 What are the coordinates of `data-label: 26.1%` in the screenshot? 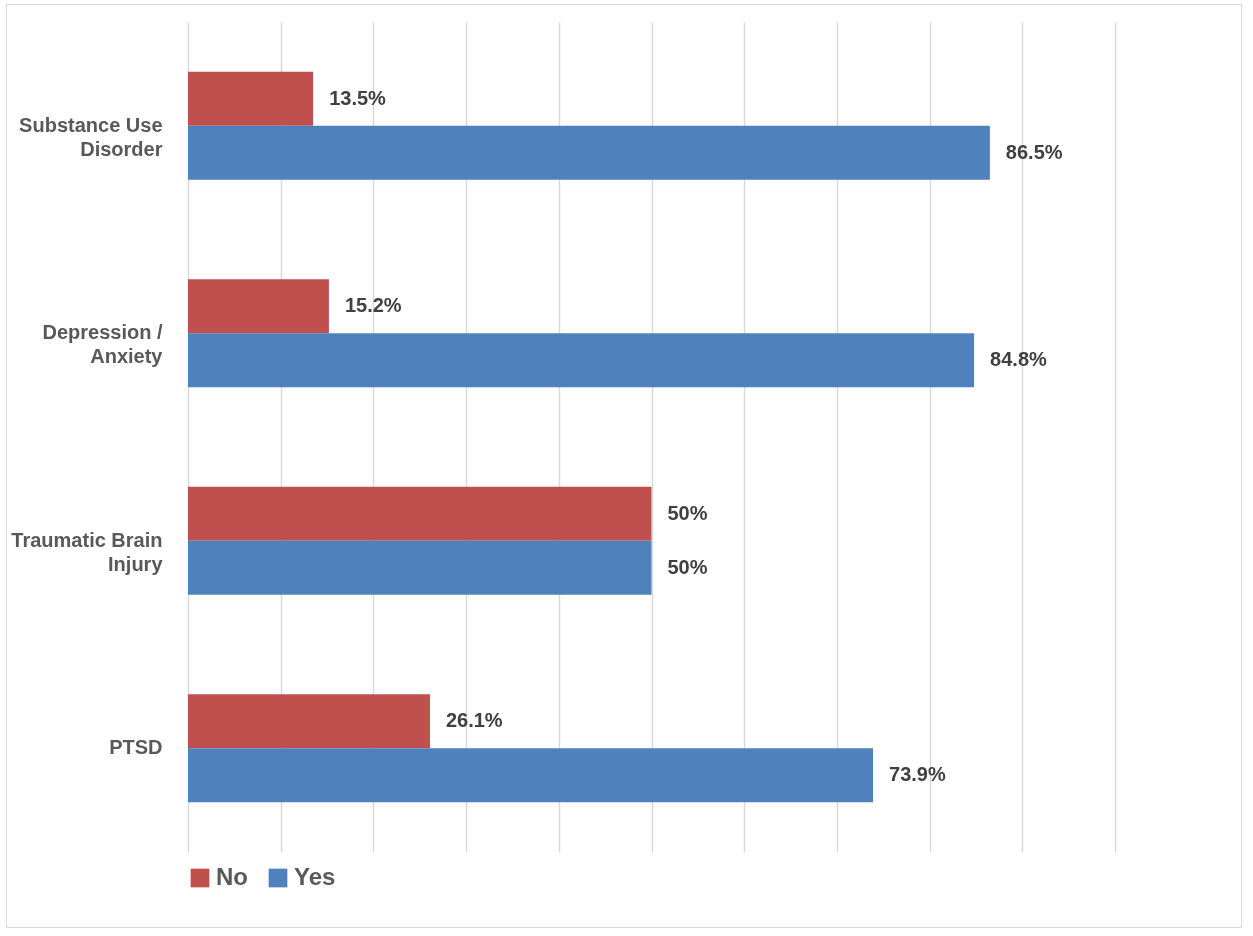 It's located at (474, 720).